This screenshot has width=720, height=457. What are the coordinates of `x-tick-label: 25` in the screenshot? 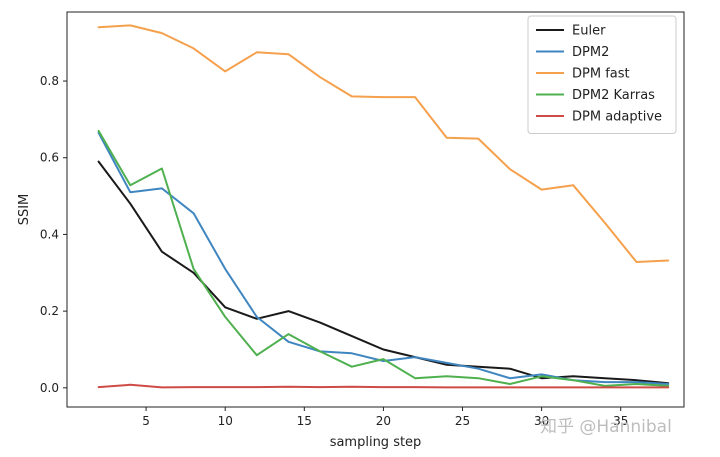 It's located at (462, 421).